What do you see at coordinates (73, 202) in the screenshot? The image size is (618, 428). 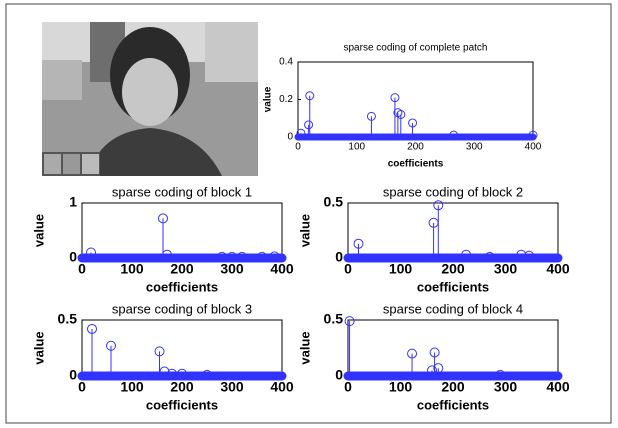 I see `y-tick-label: 1` at bounding box center [73, 202].